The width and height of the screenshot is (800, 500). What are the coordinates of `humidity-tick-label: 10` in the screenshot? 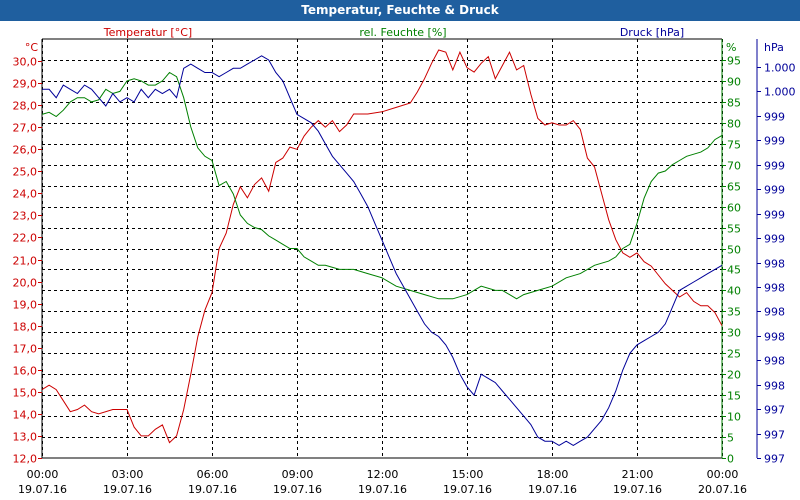 It's located at (734, 417).